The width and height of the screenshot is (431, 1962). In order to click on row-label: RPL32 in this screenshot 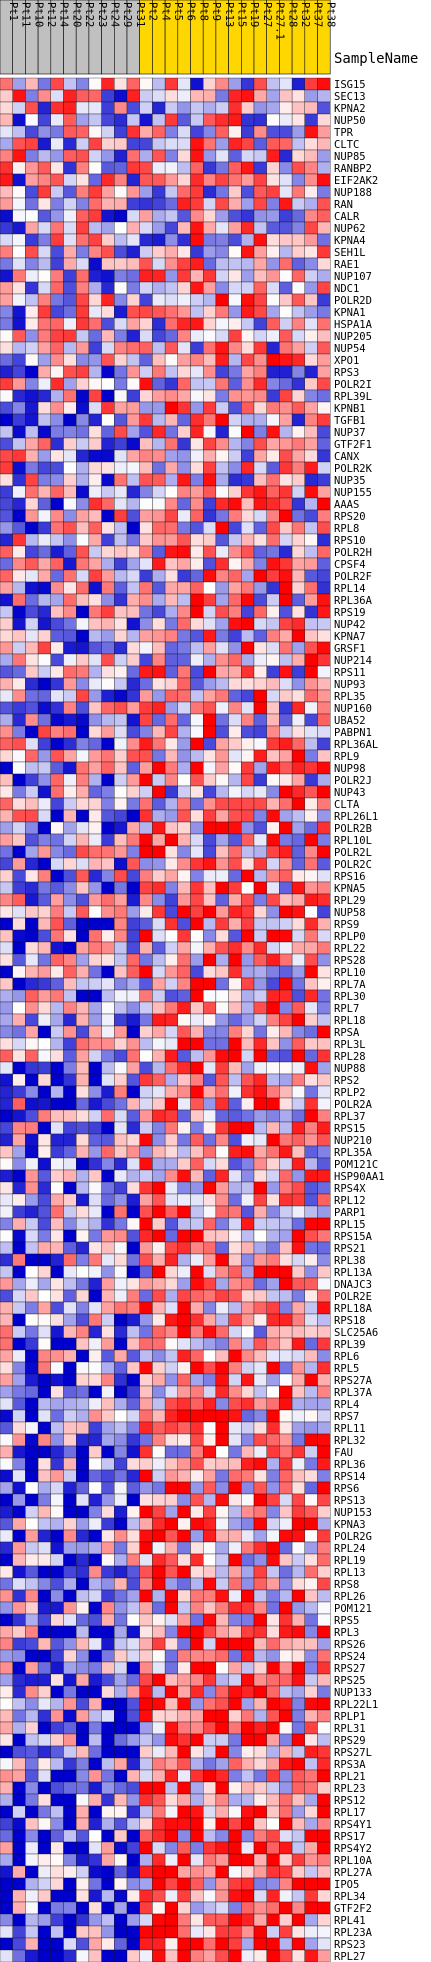, I will do `click(350, 1441)`.